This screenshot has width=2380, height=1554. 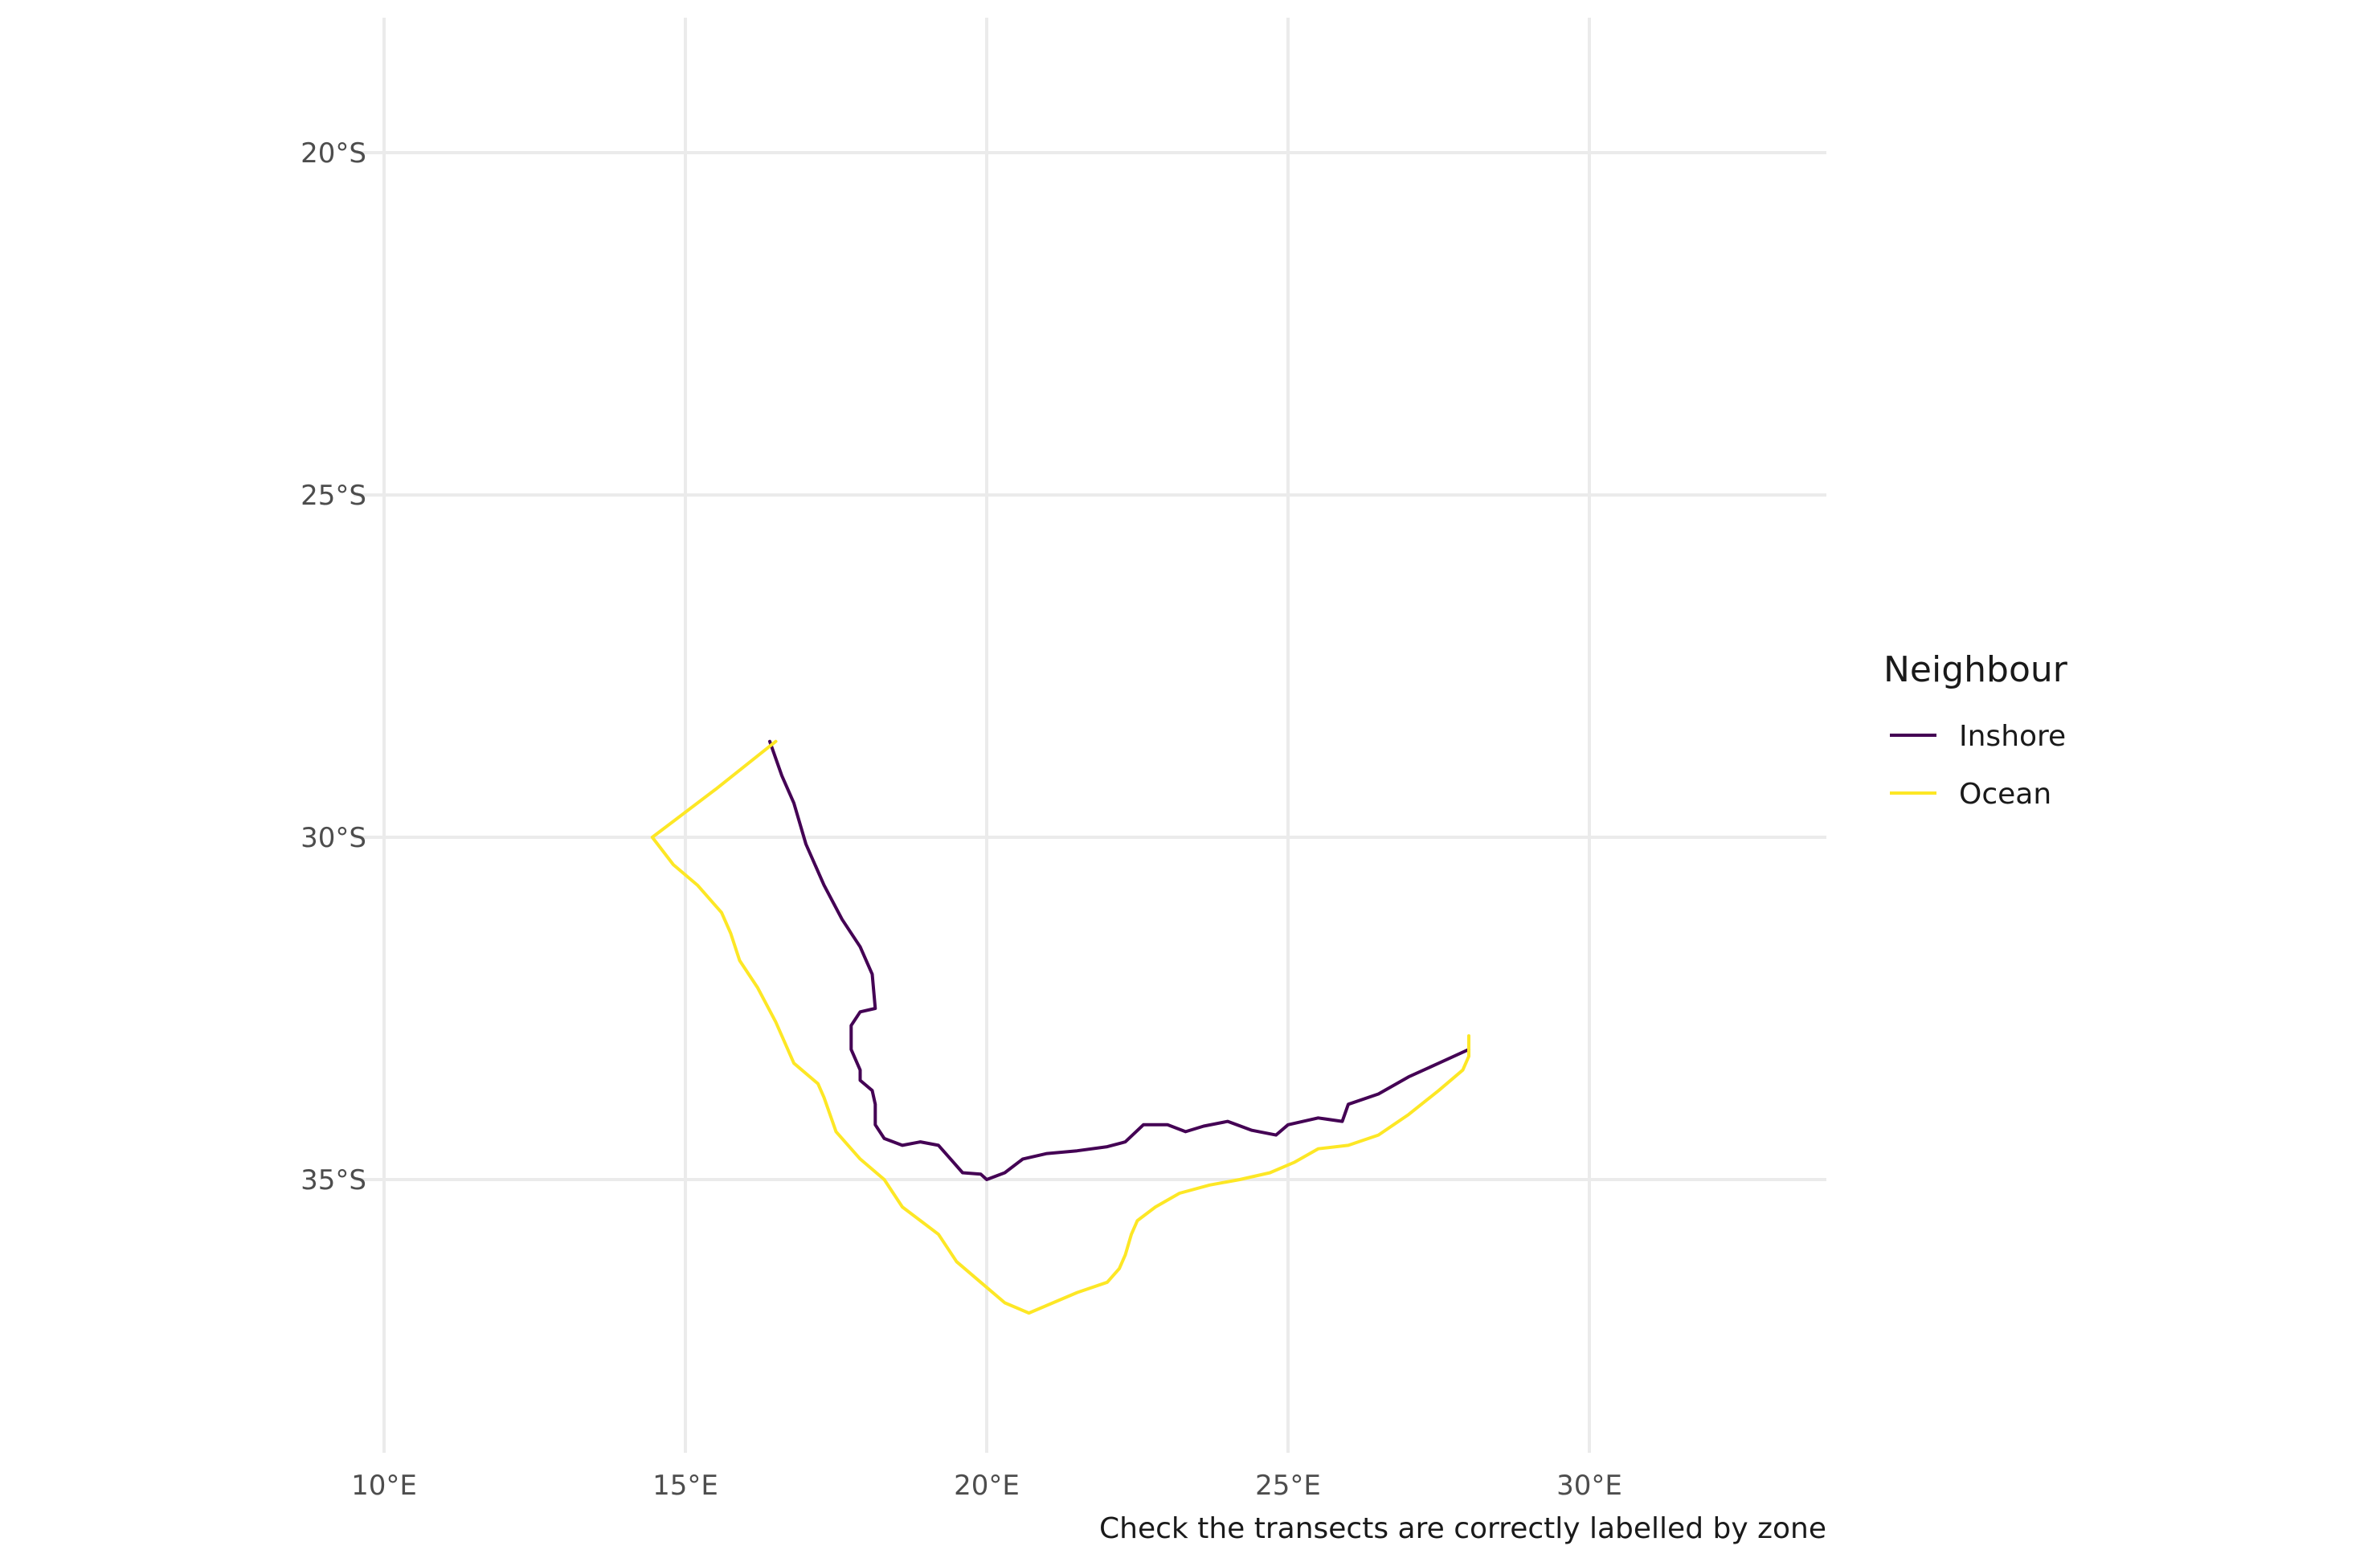 I want to click on series-line-ocean, so click(x=1060, y=1027).